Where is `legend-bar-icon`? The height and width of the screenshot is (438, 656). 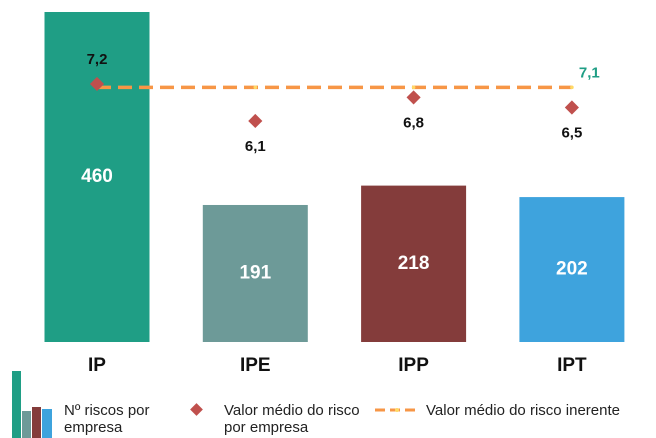 legend-bar-icon is located at coordinates (32, 404).